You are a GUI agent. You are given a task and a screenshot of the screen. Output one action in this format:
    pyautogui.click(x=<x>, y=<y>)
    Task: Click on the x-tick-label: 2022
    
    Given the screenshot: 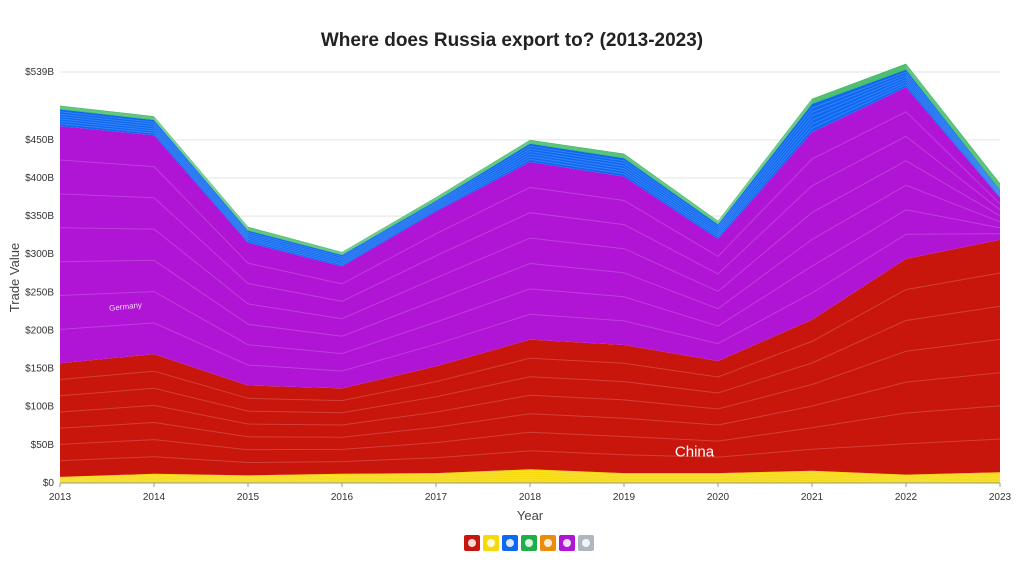 What is the action you would take?
    pyautogui.click(x=906, y=497)
    